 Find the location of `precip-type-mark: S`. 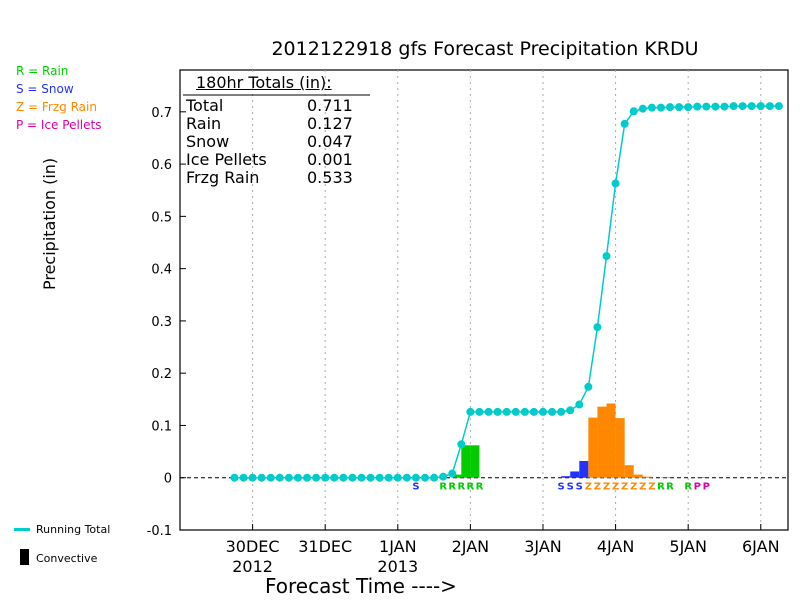

precip-type-mark: S is located at coordinates (570, 487).